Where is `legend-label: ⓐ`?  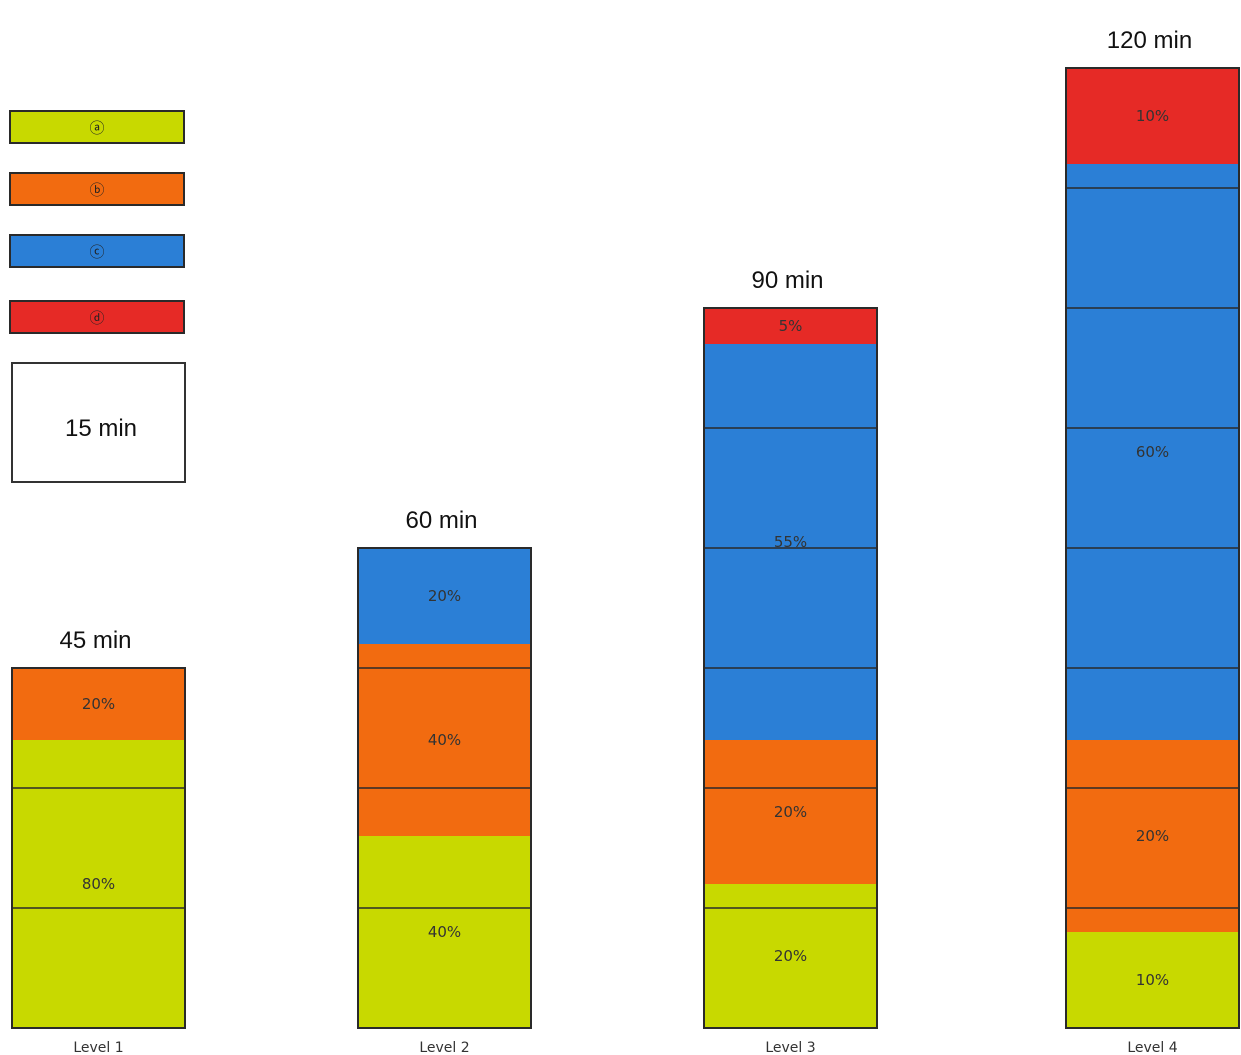 legend-label: ⓐ is located at coordinates (96, 128).